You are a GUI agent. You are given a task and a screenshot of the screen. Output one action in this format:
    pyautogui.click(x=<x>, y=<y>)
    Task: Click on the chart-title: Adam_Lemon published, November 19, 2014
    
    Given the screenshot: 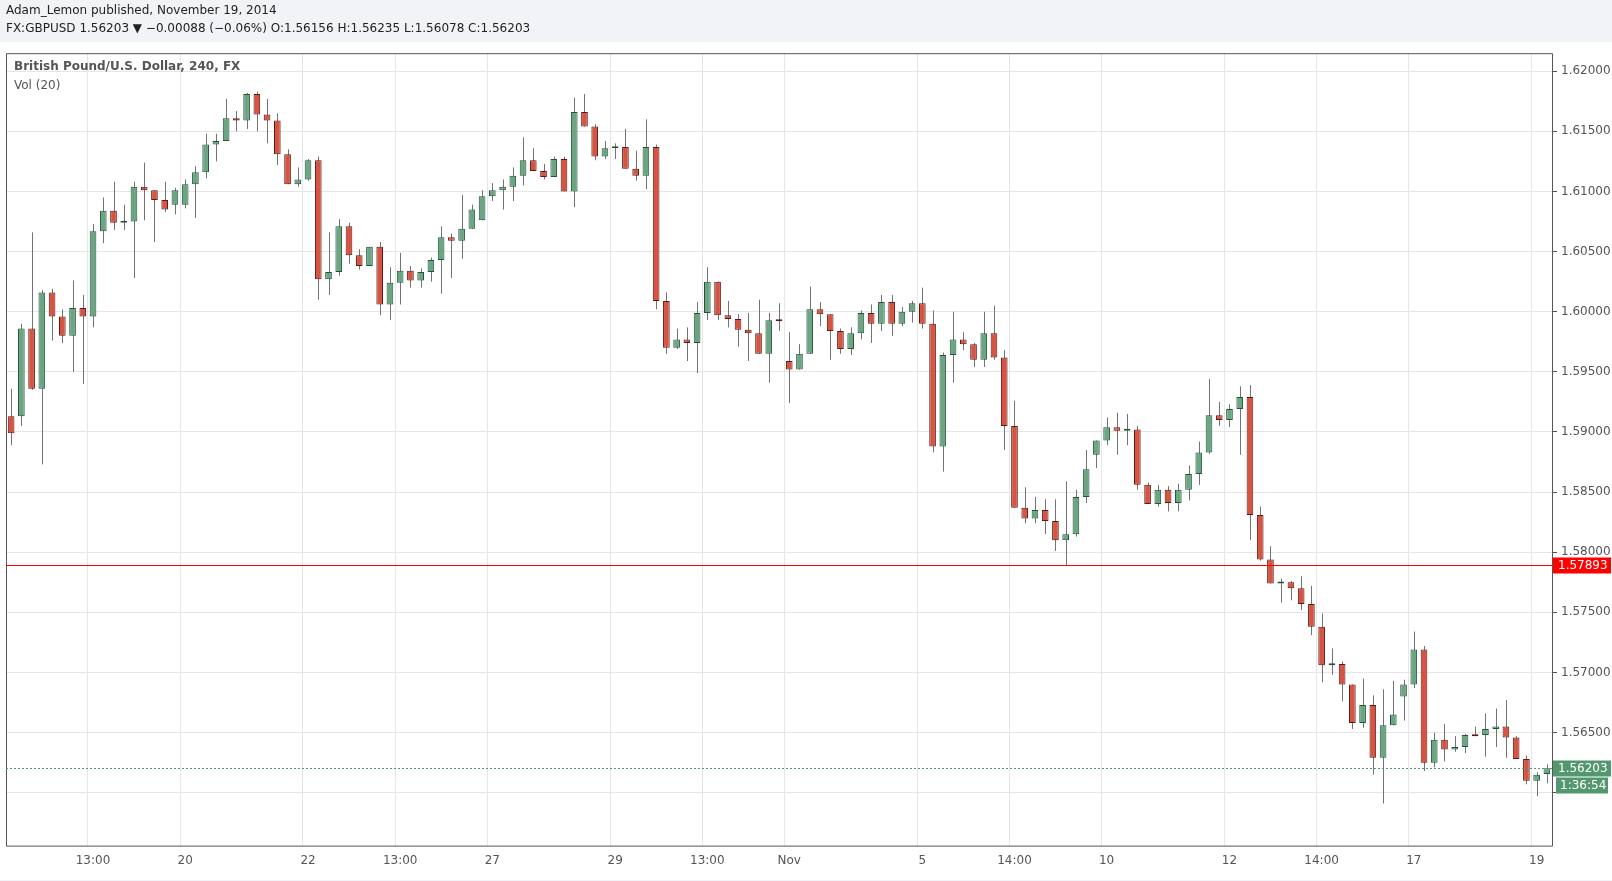 What is the action you would take?
    pyautogui.click(x=142, y=10)
    